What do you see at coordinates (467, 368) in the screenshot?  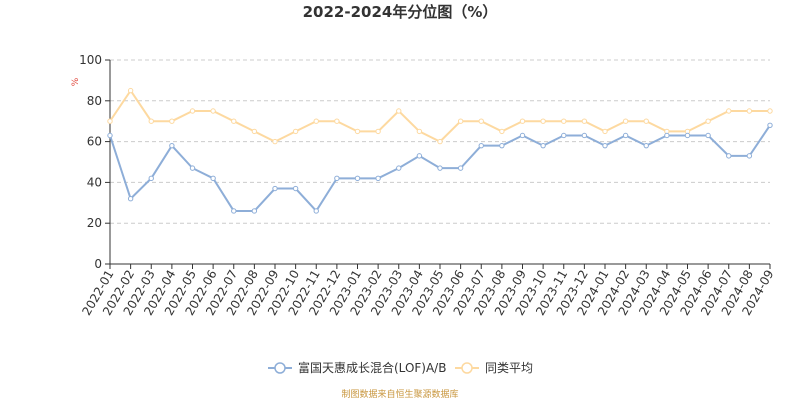 I see `legend-marker-category-average` at bounding box center [467, 368].